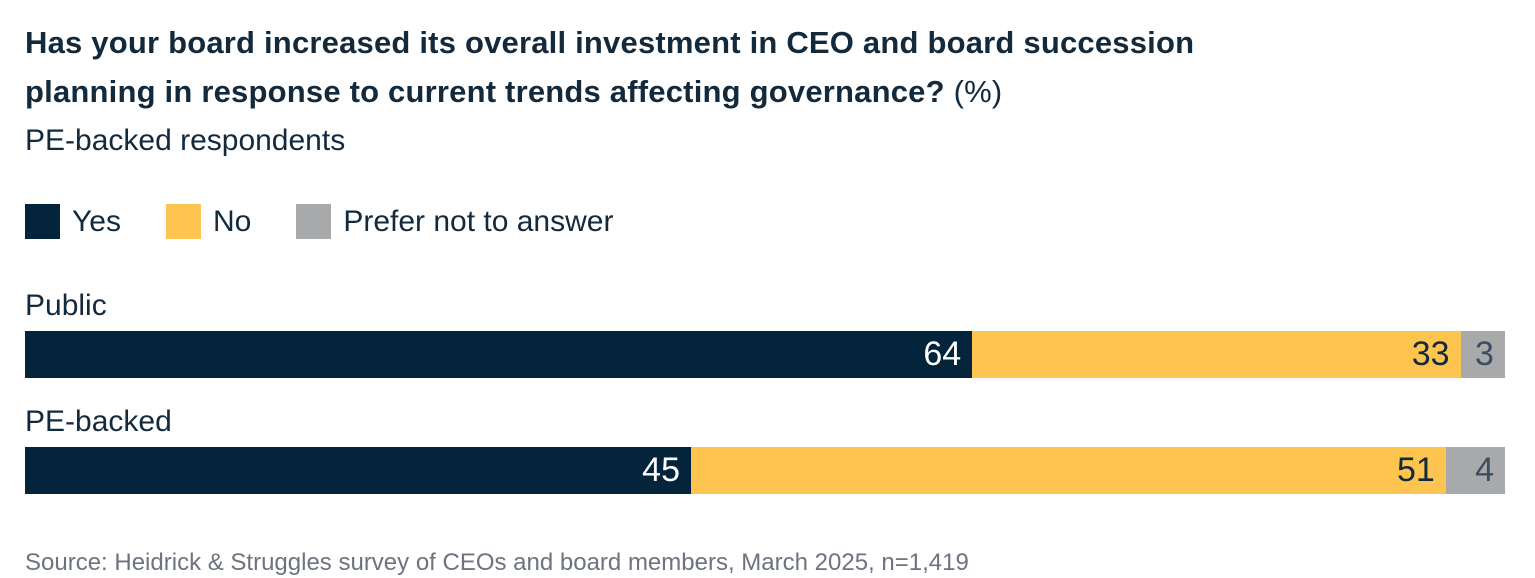  I want to click on bar-value-pe-backed-no: 51, so click(1415, 470).